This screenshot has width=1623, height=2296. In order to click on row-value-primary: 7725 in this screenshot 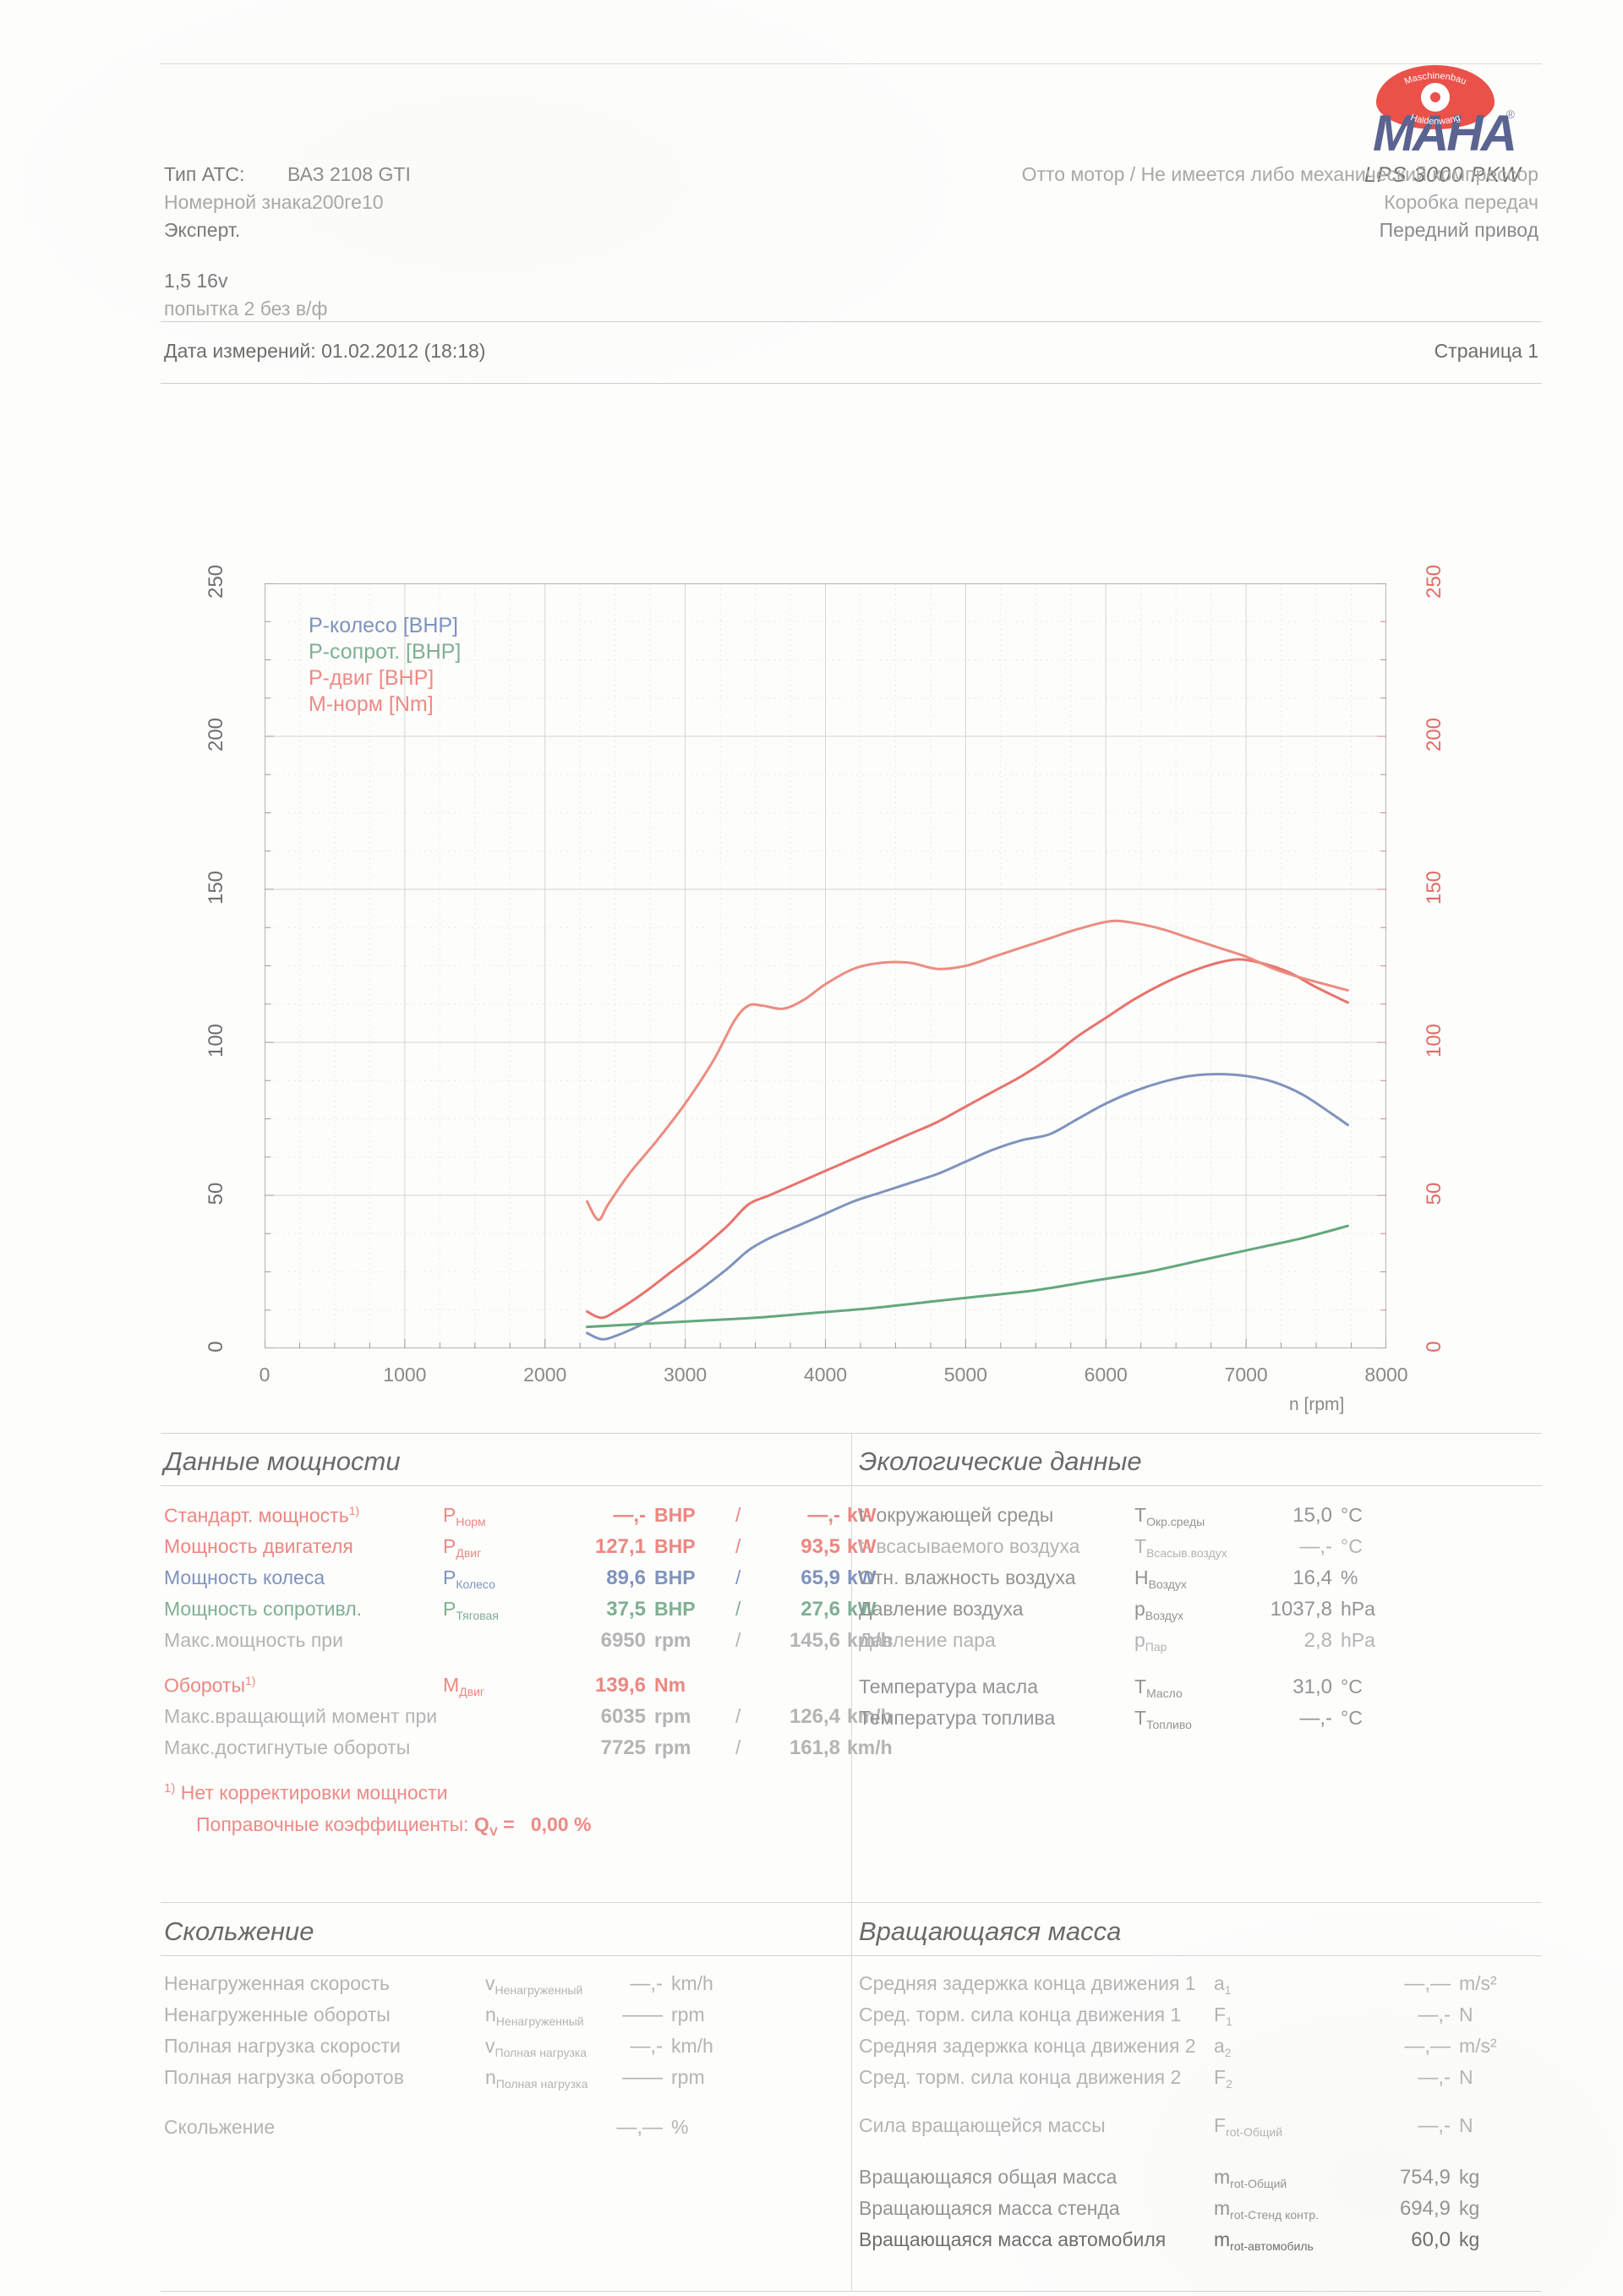, I will do `click(623, 1747)`.